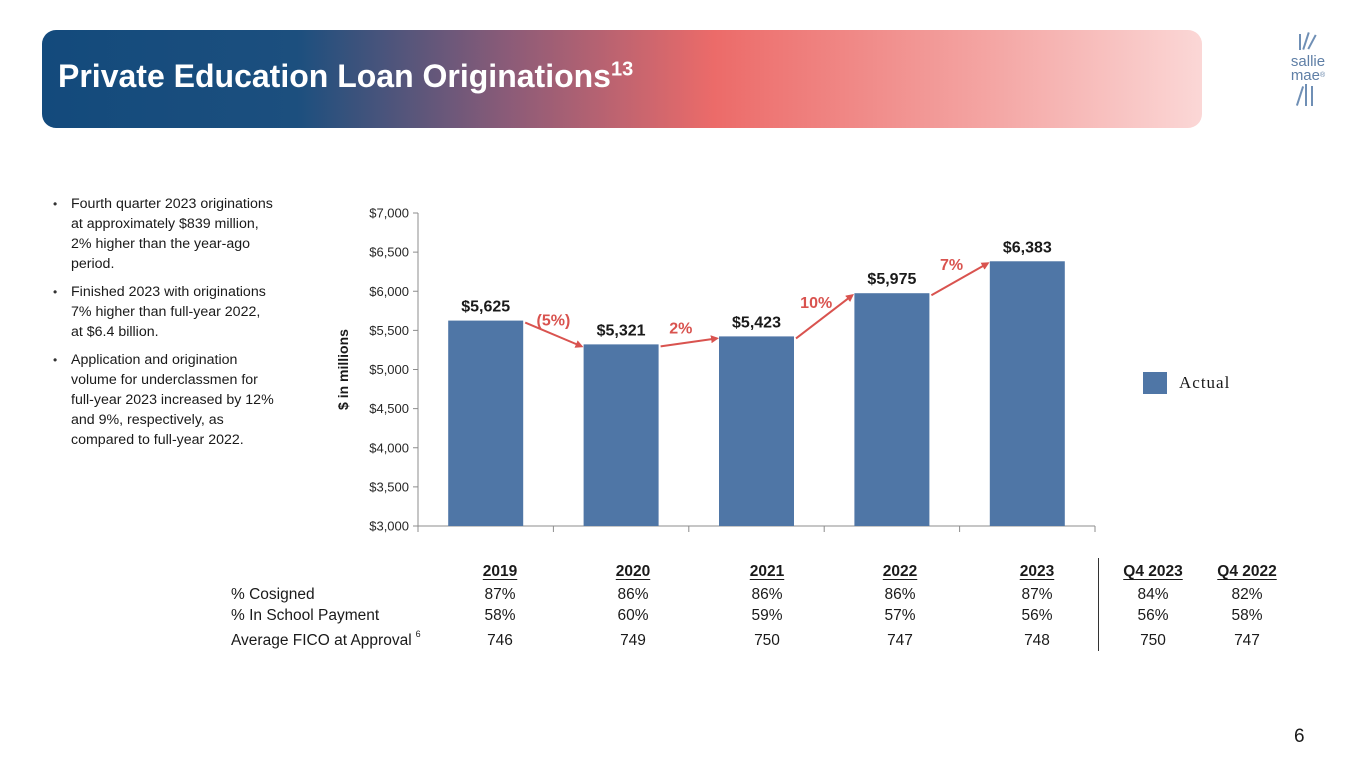 This screenshot has height=768, width=1365. I want to click on bar-value-label: $5,423, so click(756, 322).